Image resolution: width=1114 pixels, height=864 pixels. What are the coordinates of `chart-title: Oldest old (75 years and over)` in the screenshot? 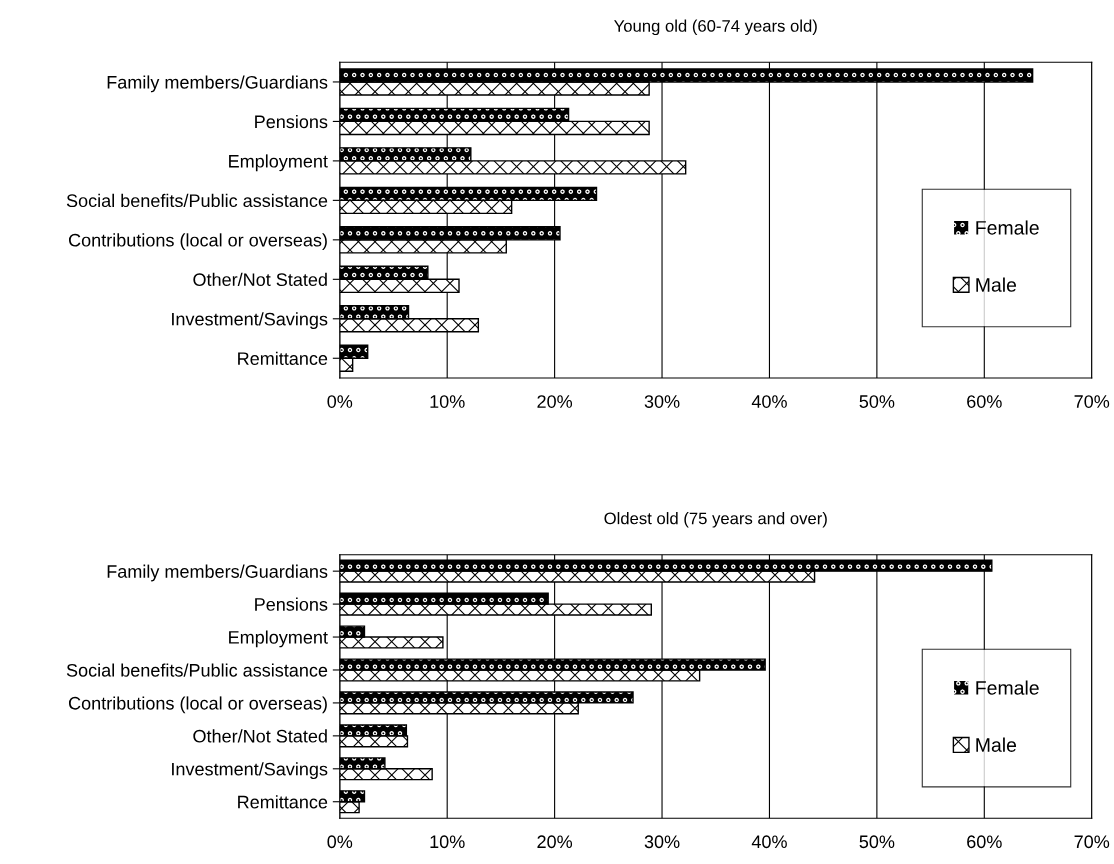 It's located at (715, 520).